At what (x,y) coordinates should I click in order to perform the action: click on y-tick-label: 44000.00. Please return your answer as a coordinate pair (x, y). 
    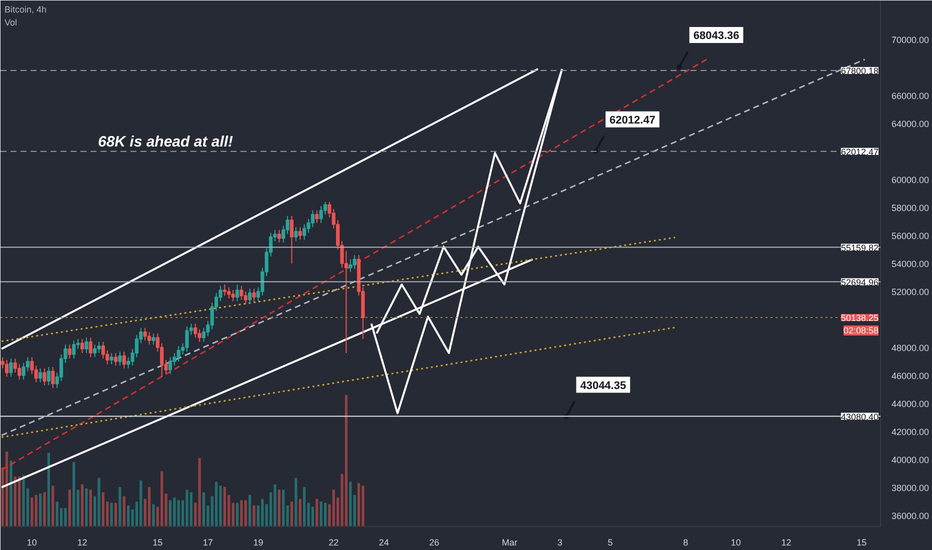
    Looking at the image, I should click on (911, 403).